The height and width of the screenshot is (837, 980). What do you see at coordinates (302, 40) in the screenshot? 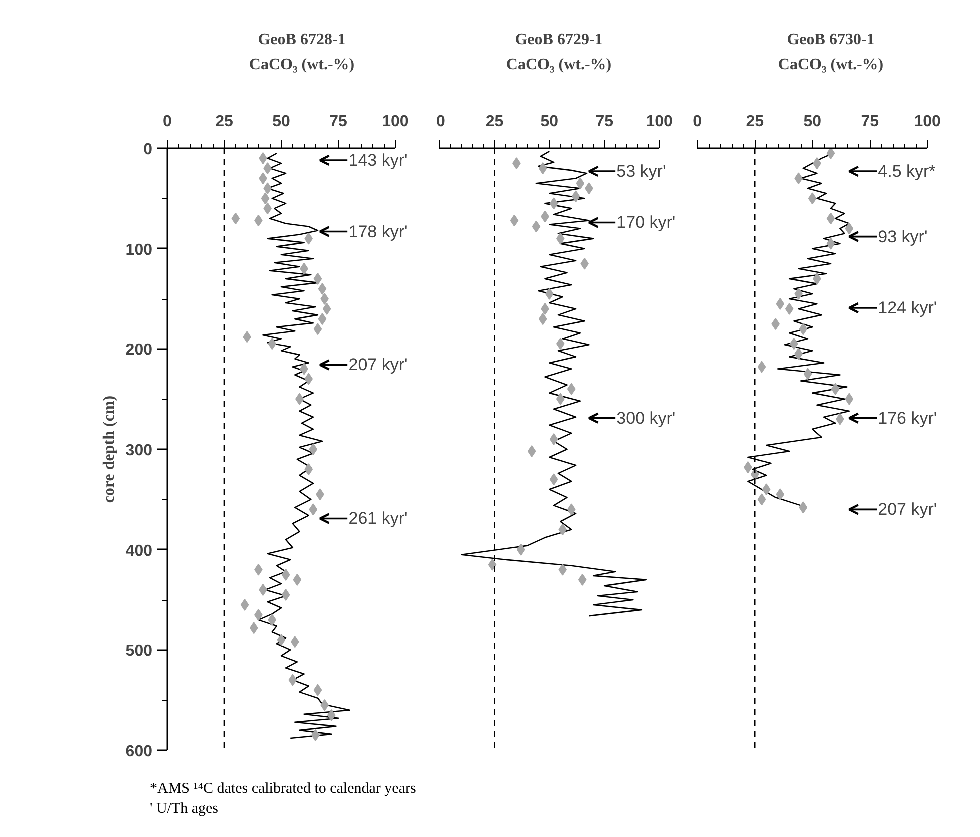
I see `chart-title: GeoB 6728-1` at bounding box center [302, 40].